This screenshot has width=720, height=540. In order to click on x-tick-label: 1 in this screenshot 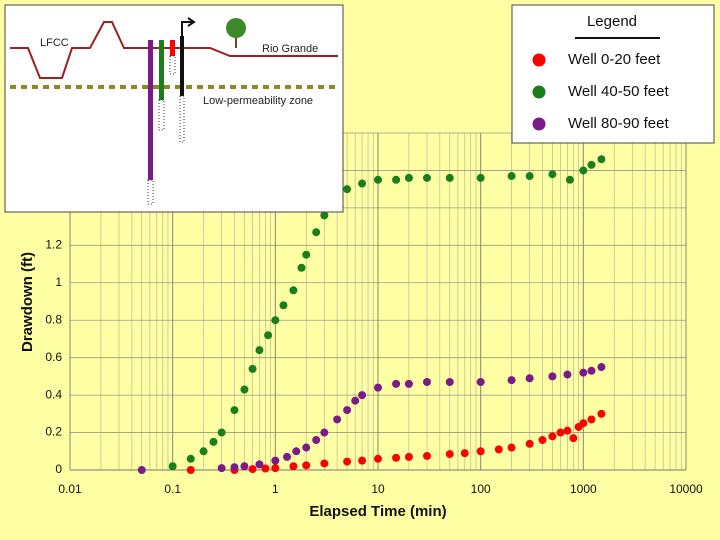, I will do `click(275, 489)`.